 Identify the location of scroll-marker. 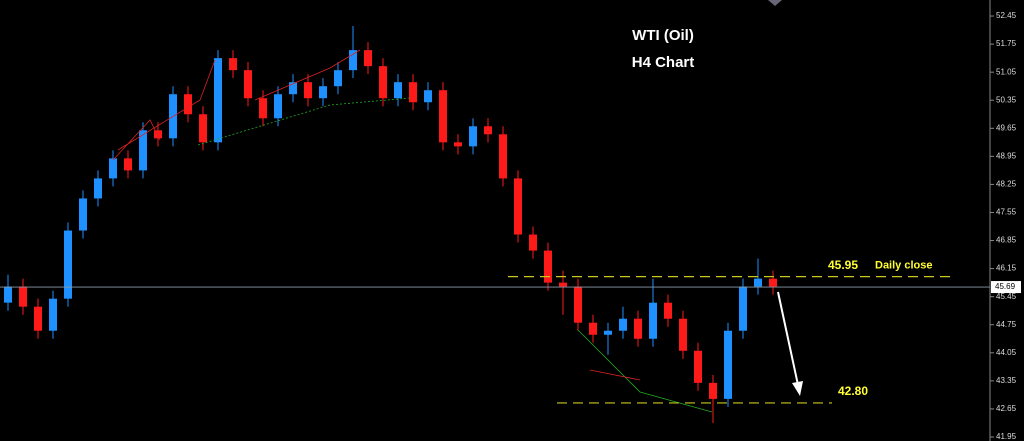
(775, 3).